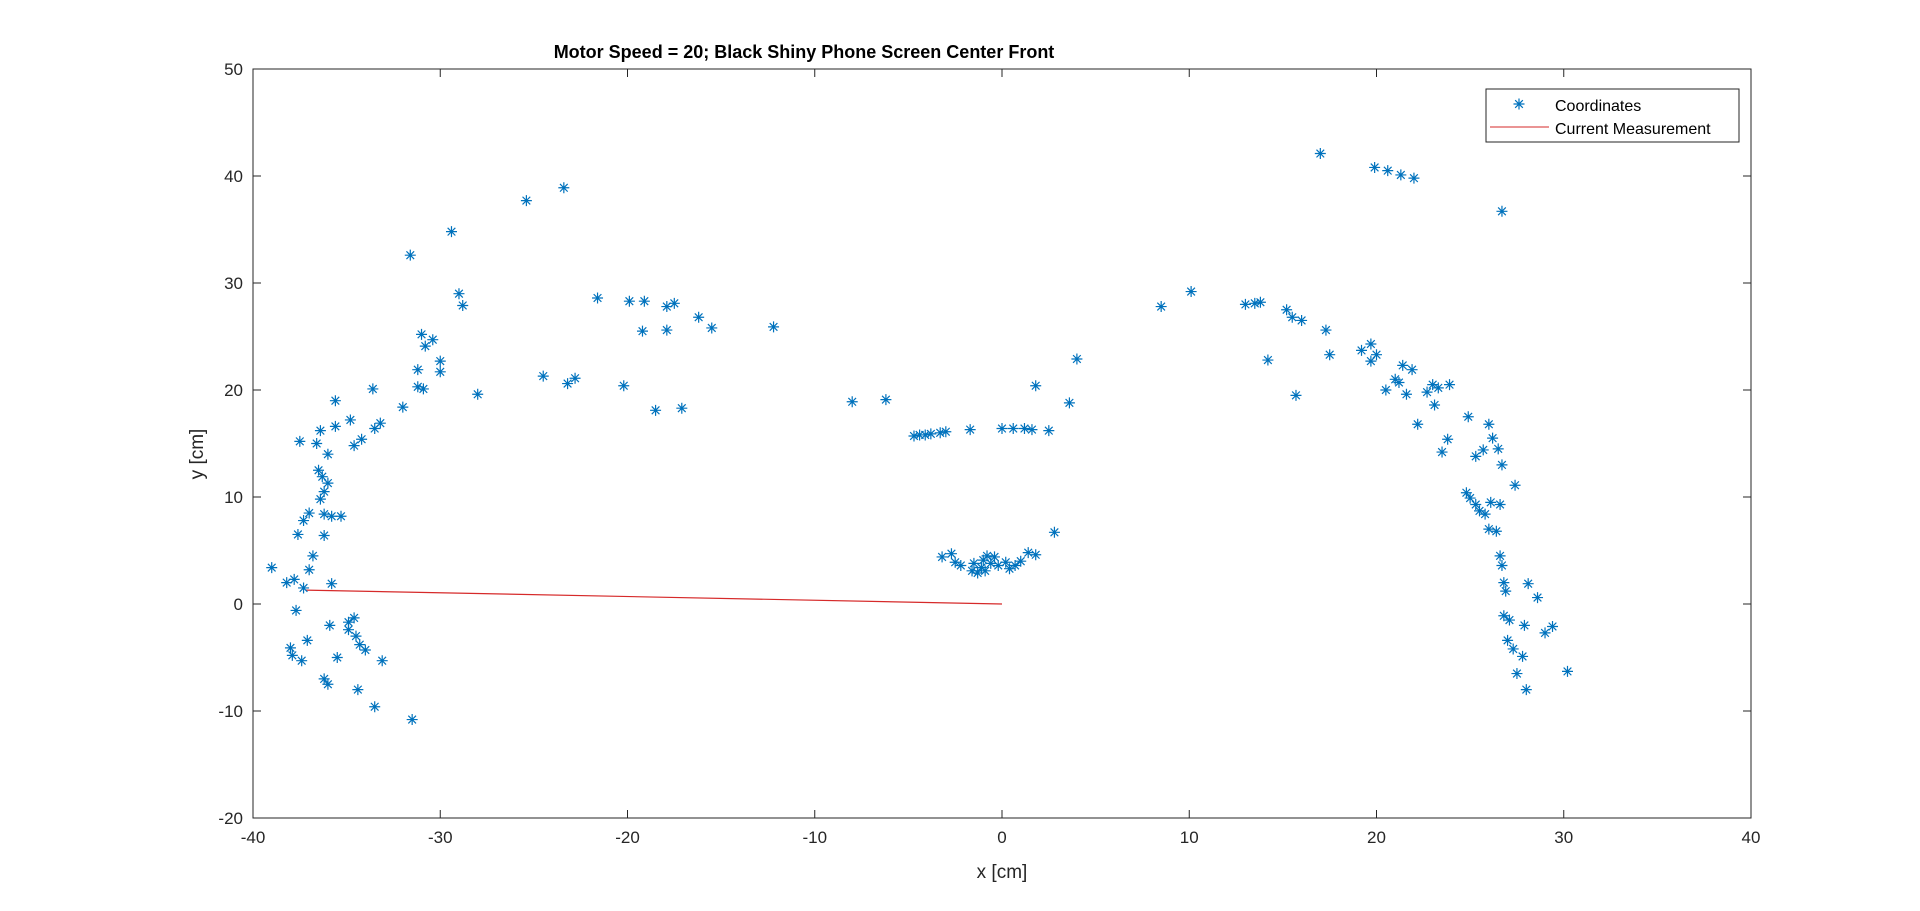 The image size is (1920, 911). I want to click on legend-marker-coordinates, so click(1519, 104).